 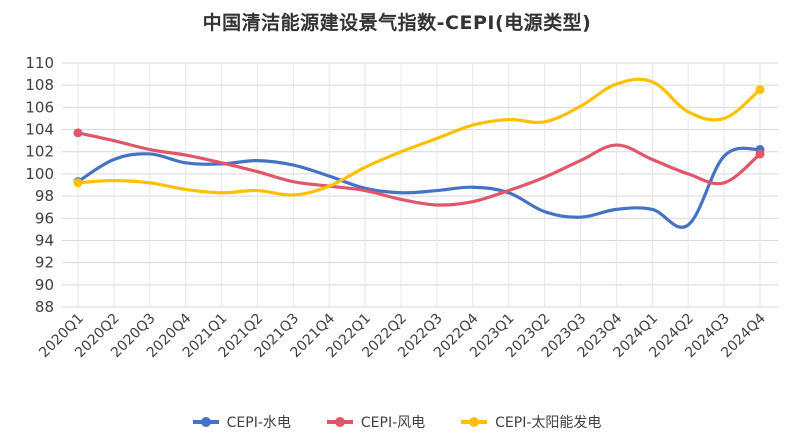 I want to click on y-tick-label: 100, so click(x=39, y=174).